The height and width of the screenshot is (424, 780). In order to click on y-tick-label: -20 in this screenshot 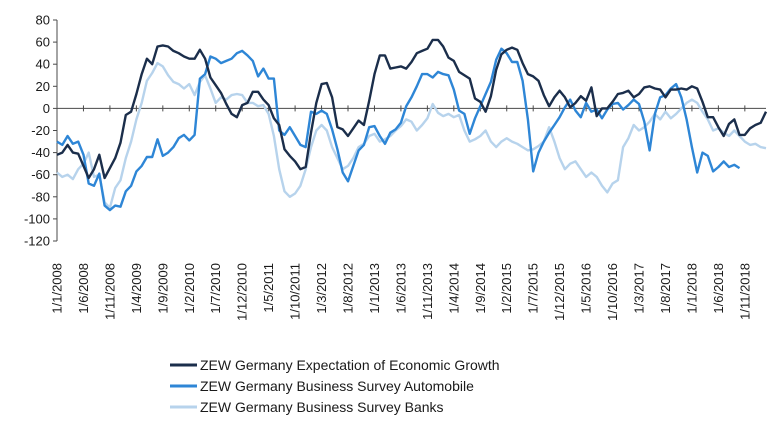, I will do `click(40, 130)`.